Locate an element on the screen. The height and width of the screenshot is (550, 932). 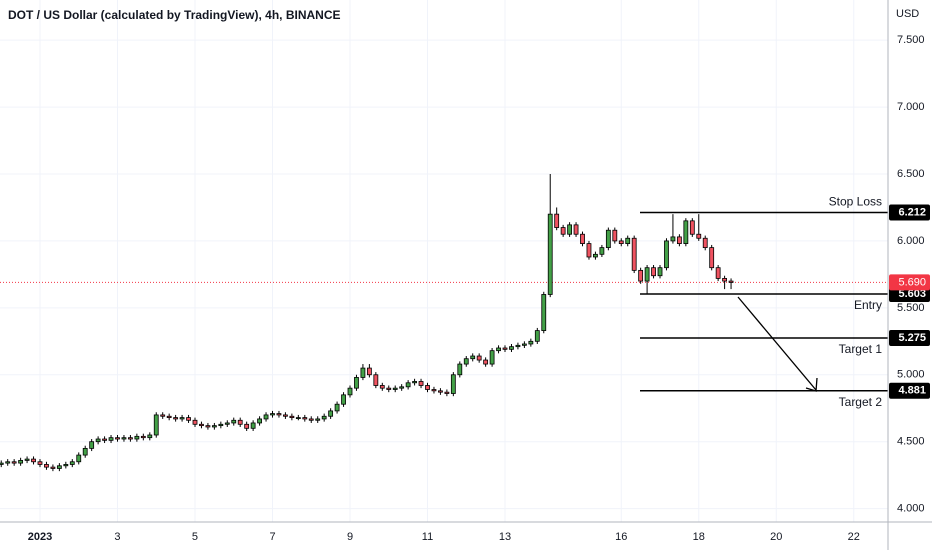
level-tag-label: 4.881 is located at coordinates (912, 391).